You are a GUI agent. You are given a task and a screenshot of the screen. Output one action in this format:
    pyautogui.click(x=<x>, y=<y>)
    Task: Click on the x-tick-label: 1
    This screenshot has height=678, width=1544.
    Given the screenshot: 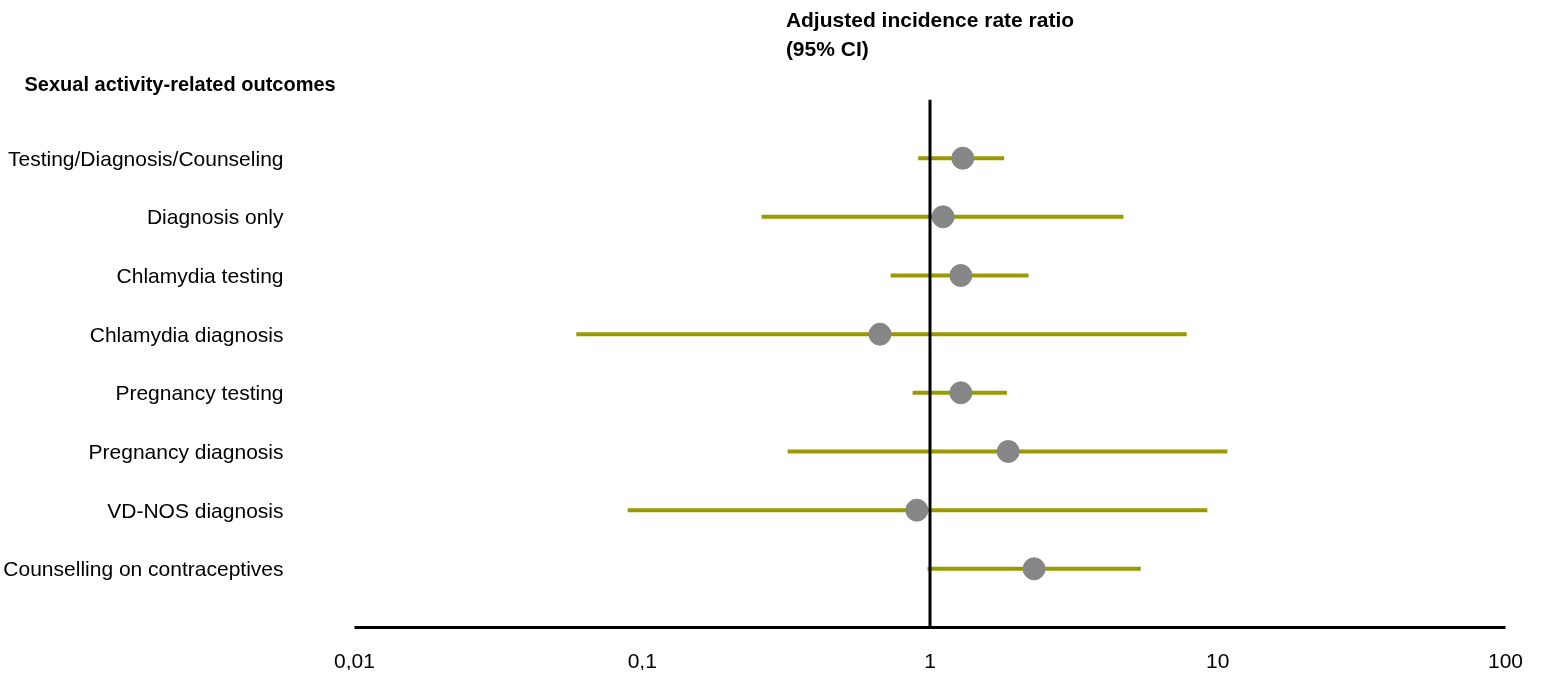 What is the action you would take?
    pyautogui.click(x=930, y=660)
    